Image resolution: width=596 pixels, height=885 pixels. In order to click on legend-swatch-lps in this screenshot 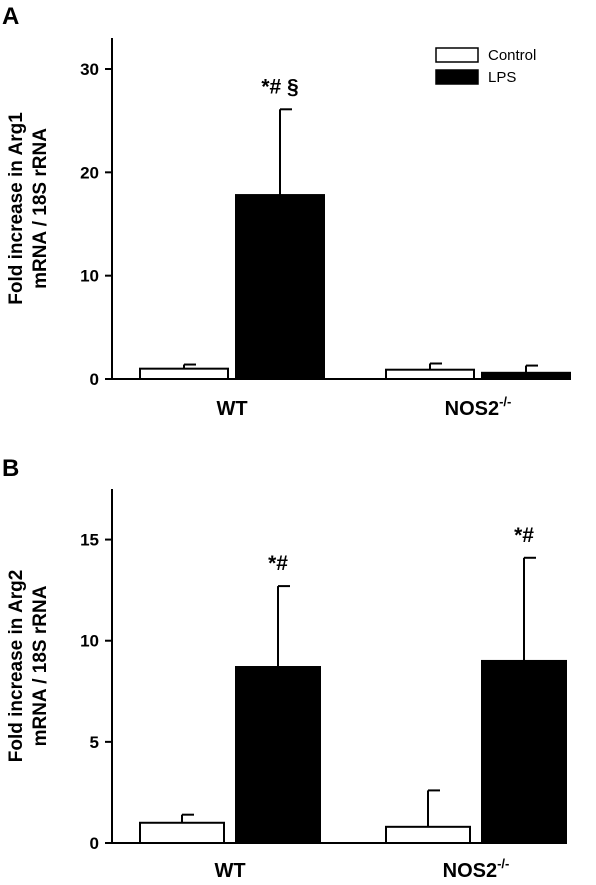, I will do `click(457, 77)`.